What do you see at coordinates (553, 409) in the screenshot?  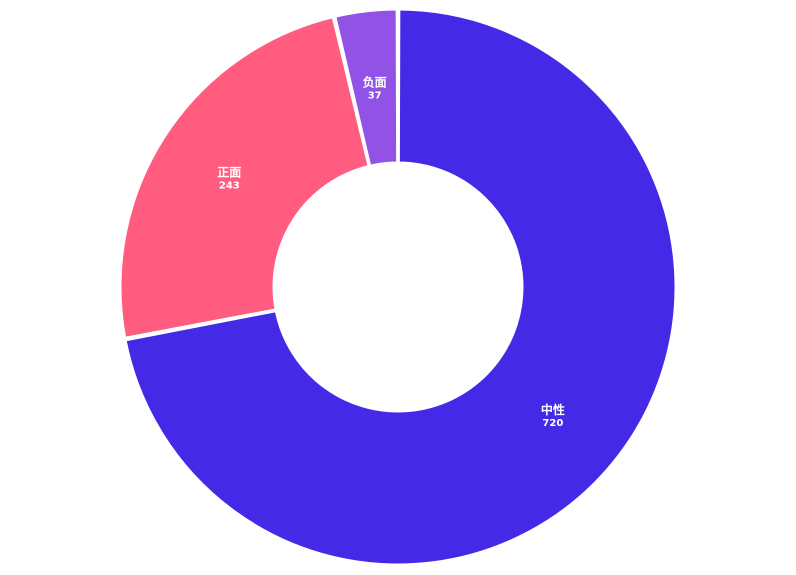 I see `slice-label-0: 中性` at bounding box center [553, 409].